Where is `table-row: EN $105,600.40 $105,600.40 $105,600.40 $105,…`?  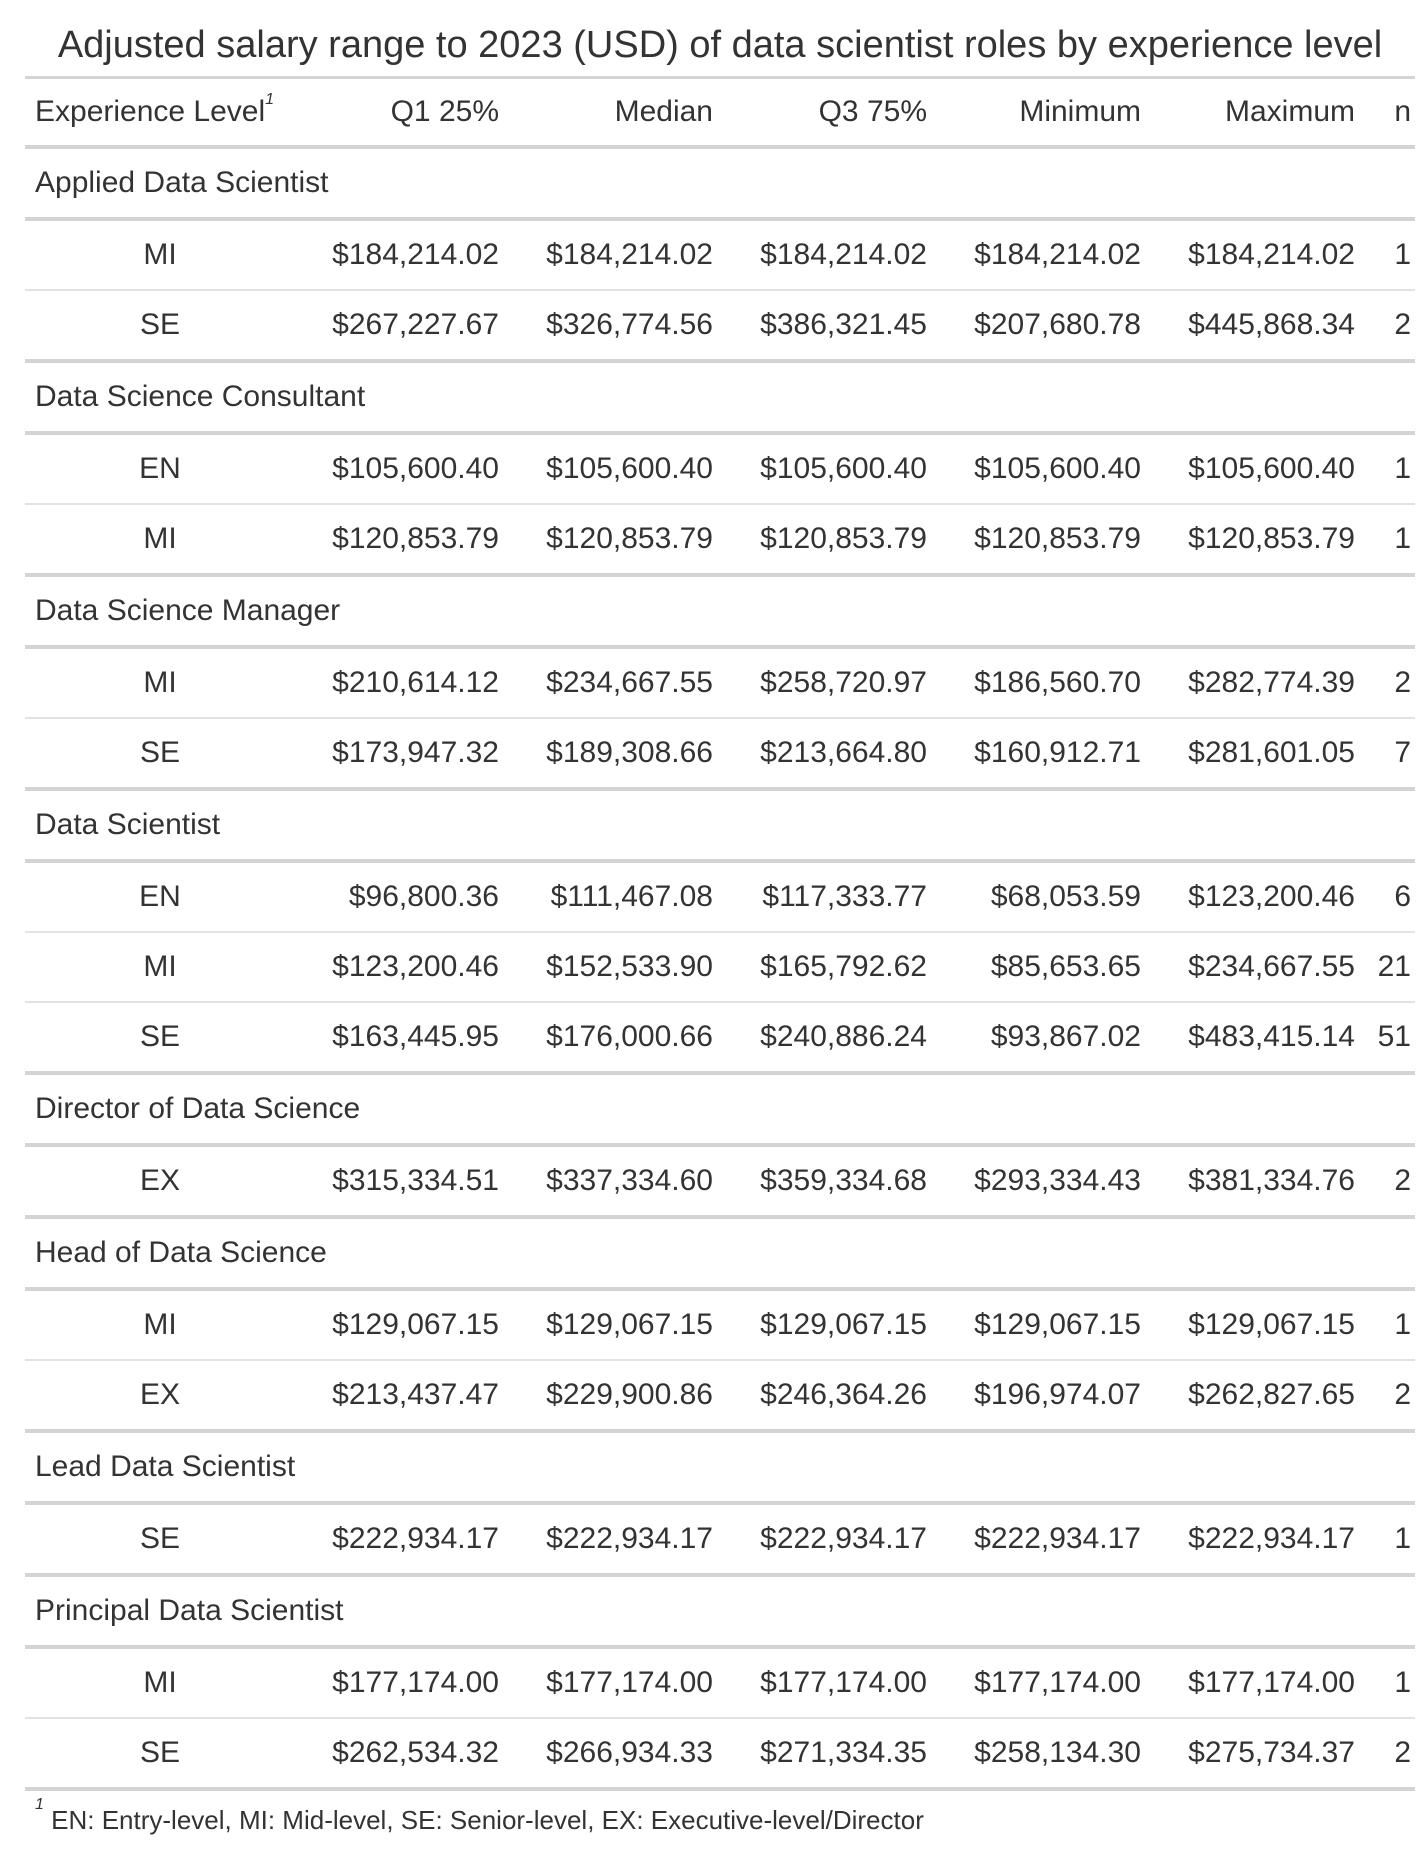
table-row: EN $105,600.40 $105,600.40 $105,600.40 $105,… is located at coordinates (720, 469).